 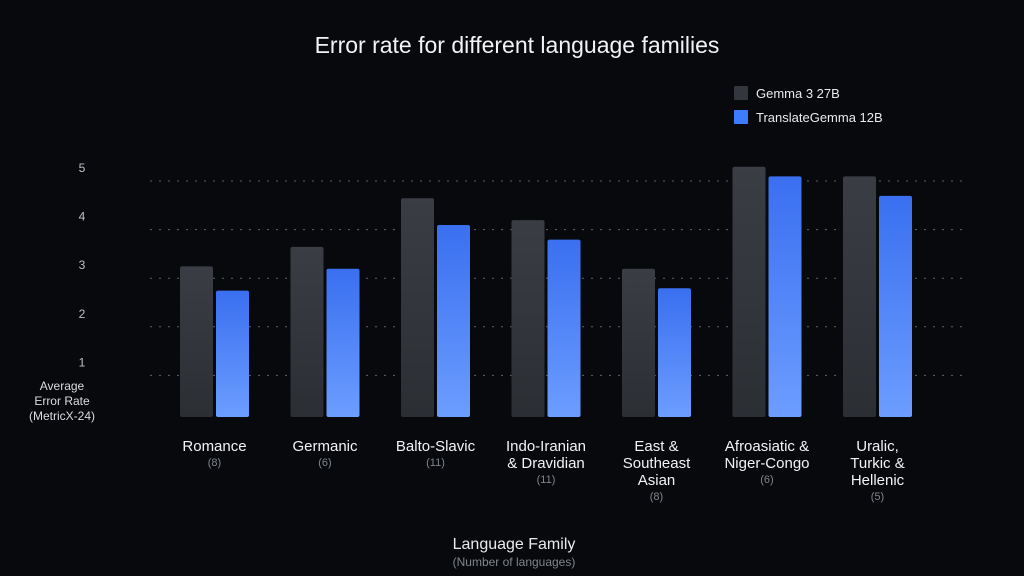 What do you see at coordinates (82, 314) in the screenshot?
I see `y-tick-label: 2` at bounding box center [82, 314].